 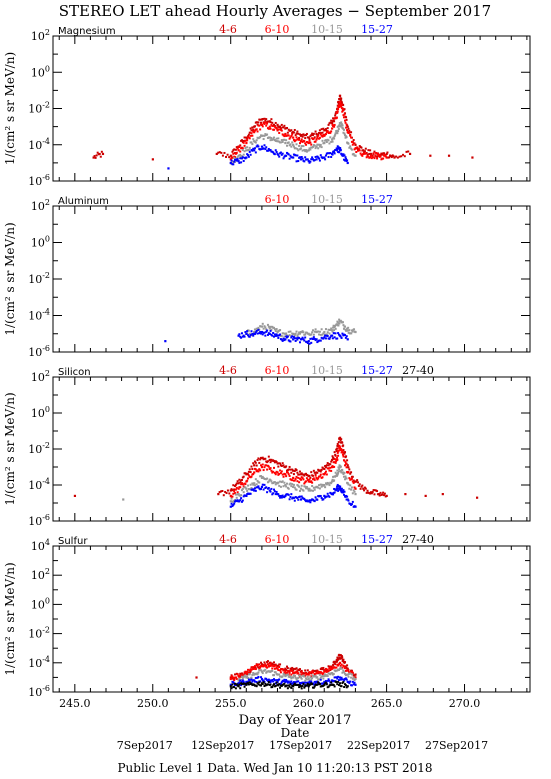 I want to click on legend-entry-6-10: 6-10, so click(x=277, y=539).